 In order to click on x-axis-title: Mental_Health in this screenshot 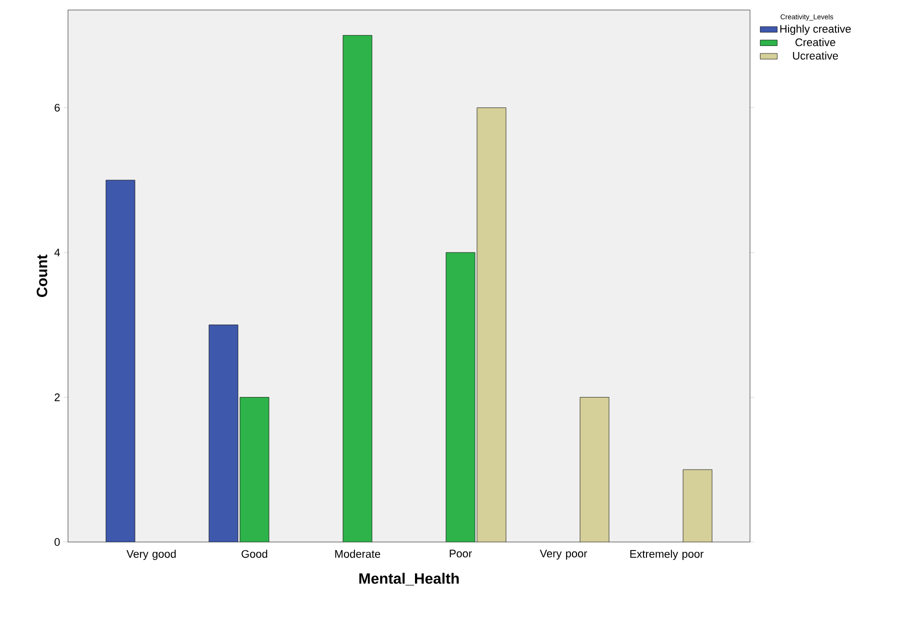, I will do `click(409, 579)`.